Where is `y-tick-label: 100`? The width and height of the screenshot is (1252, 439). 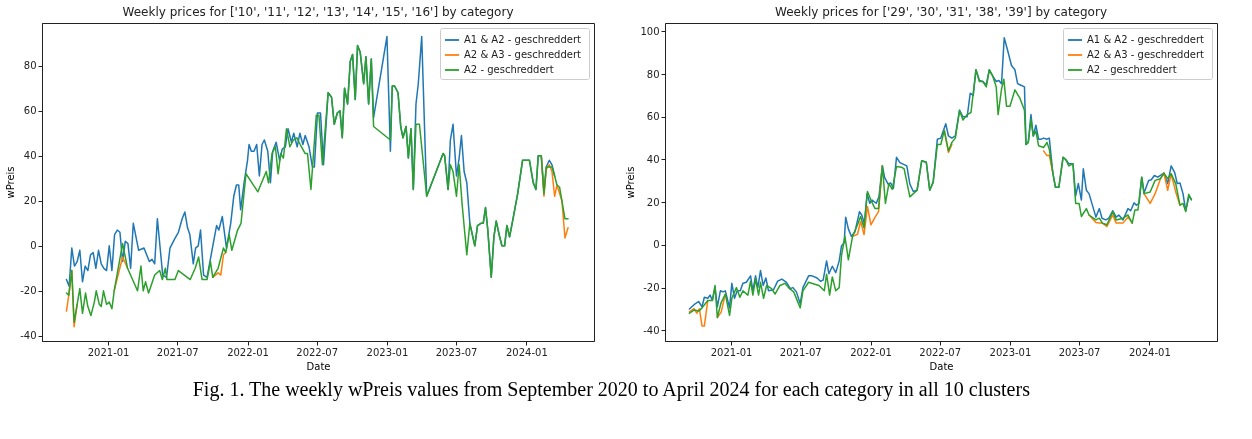 y-tick-label: 100 is located at coordinates (650, 31).